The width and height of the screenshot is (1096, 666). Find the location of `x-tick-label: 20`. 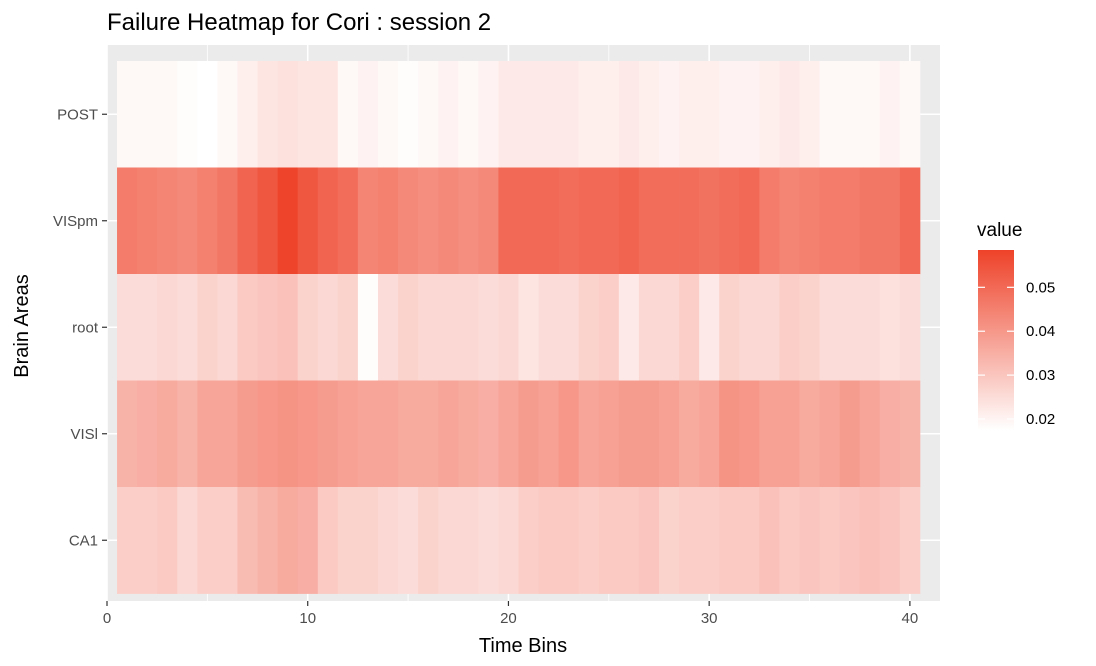

x-tick-label: 20 is located at coordinates (508, 618).